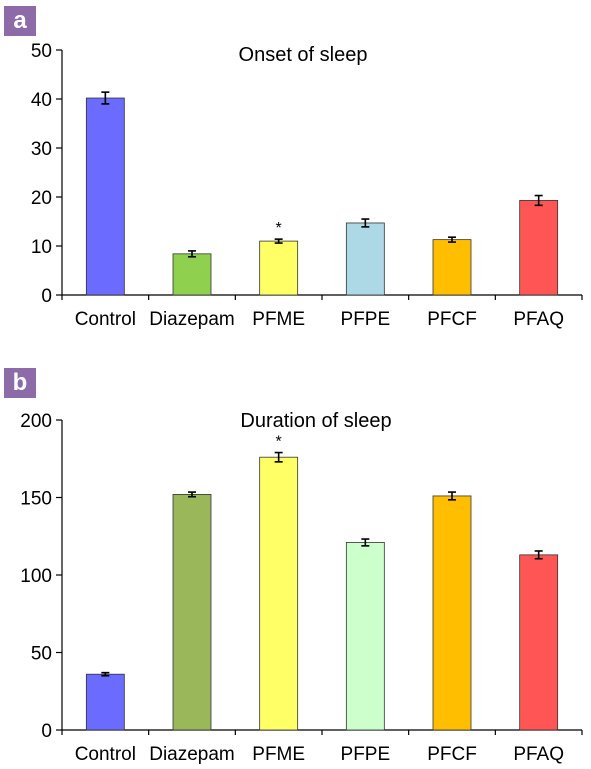 The width and height of the screenshot is (591, 769). Describe the element at coordinates (20, 383) in the screenshot. I see `panel-label-b: b` at that location.